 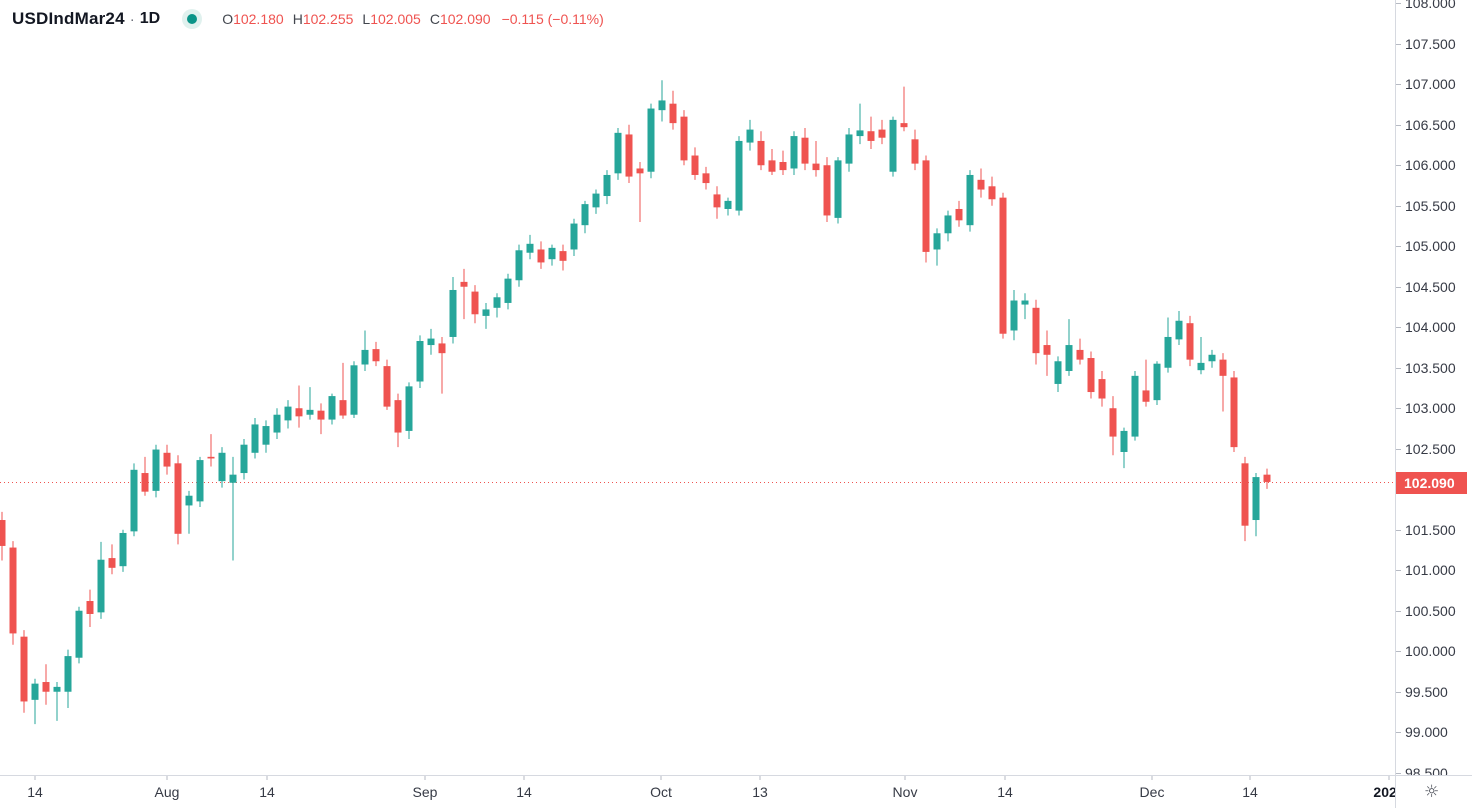 I want to click on symbol-title: USDIndMar24, so click(x=68, y=18).